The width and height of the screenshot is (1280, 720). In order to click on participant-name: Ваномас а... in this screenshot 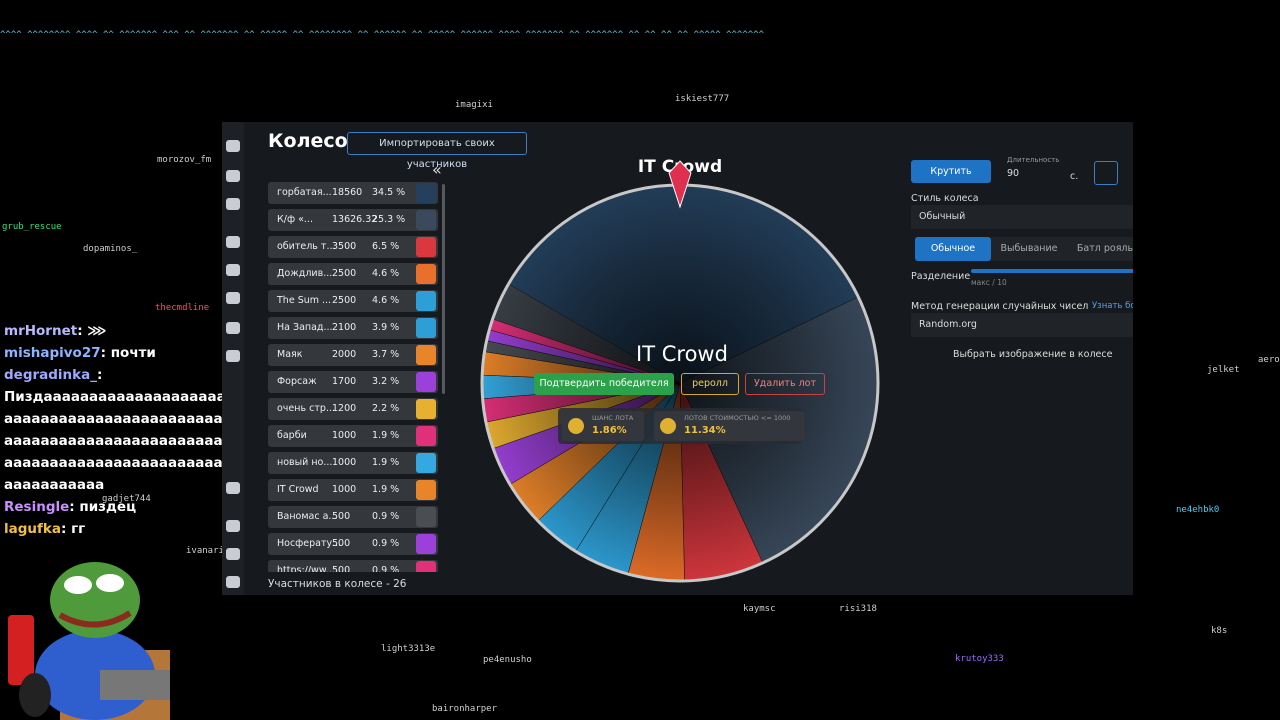, I will do `click(307, 516)`.